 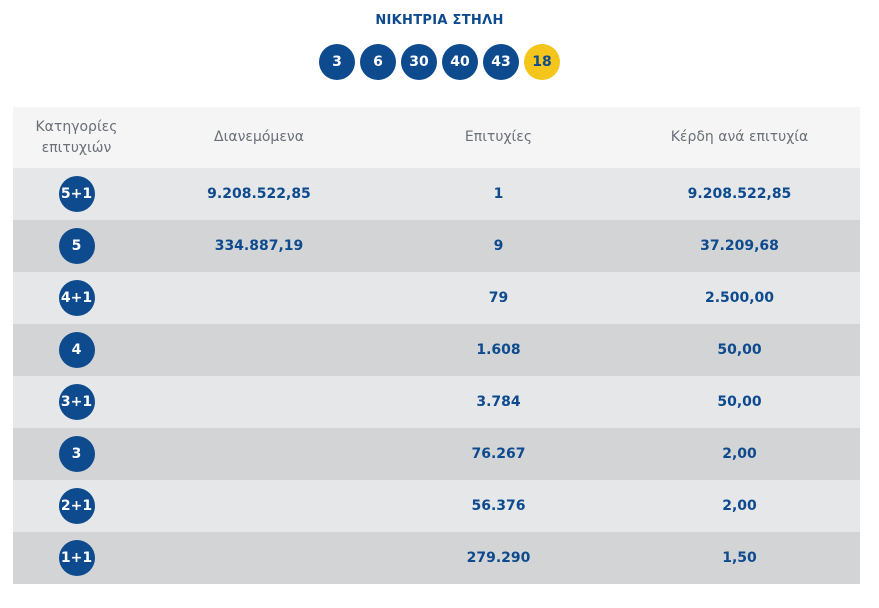 I want to click on header-distributed: Διανεμόμενα, so click(x=259, y=137).